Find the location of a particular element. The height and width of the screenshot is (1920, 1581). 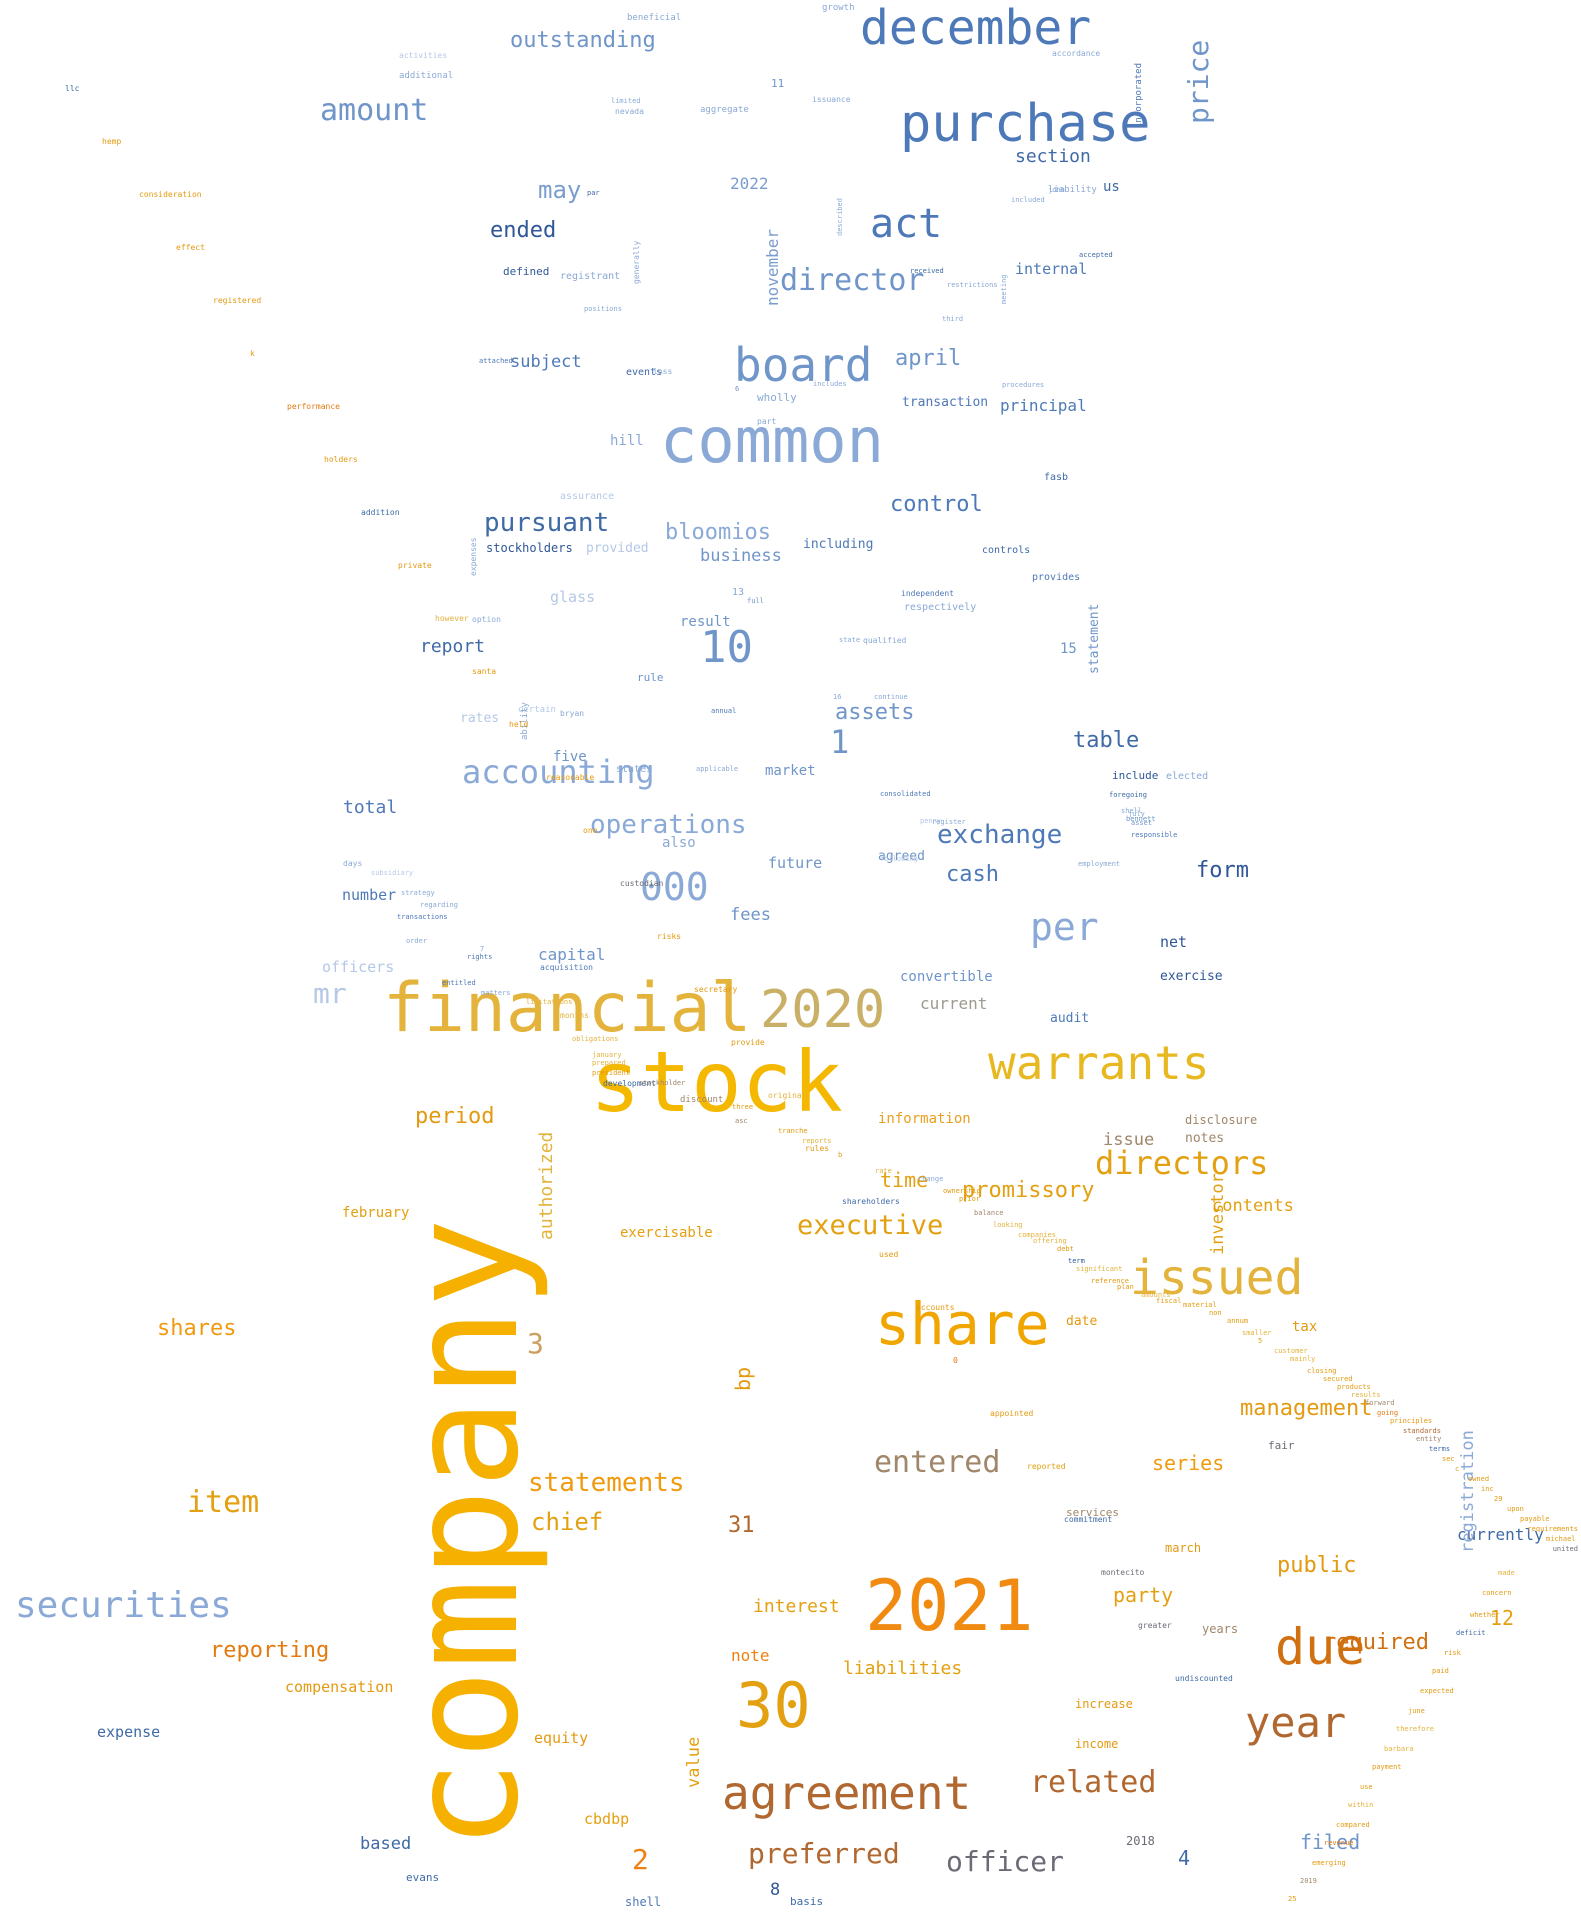

cloud-word: use is located at coordinates (1366, 1787).